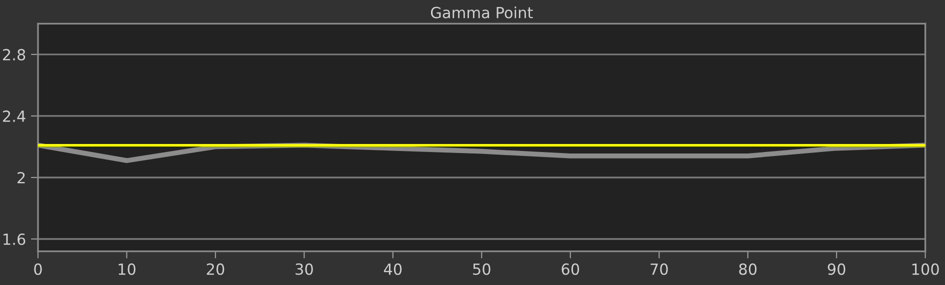  I want to click on x-tick-label: 70, so click(659, 269).